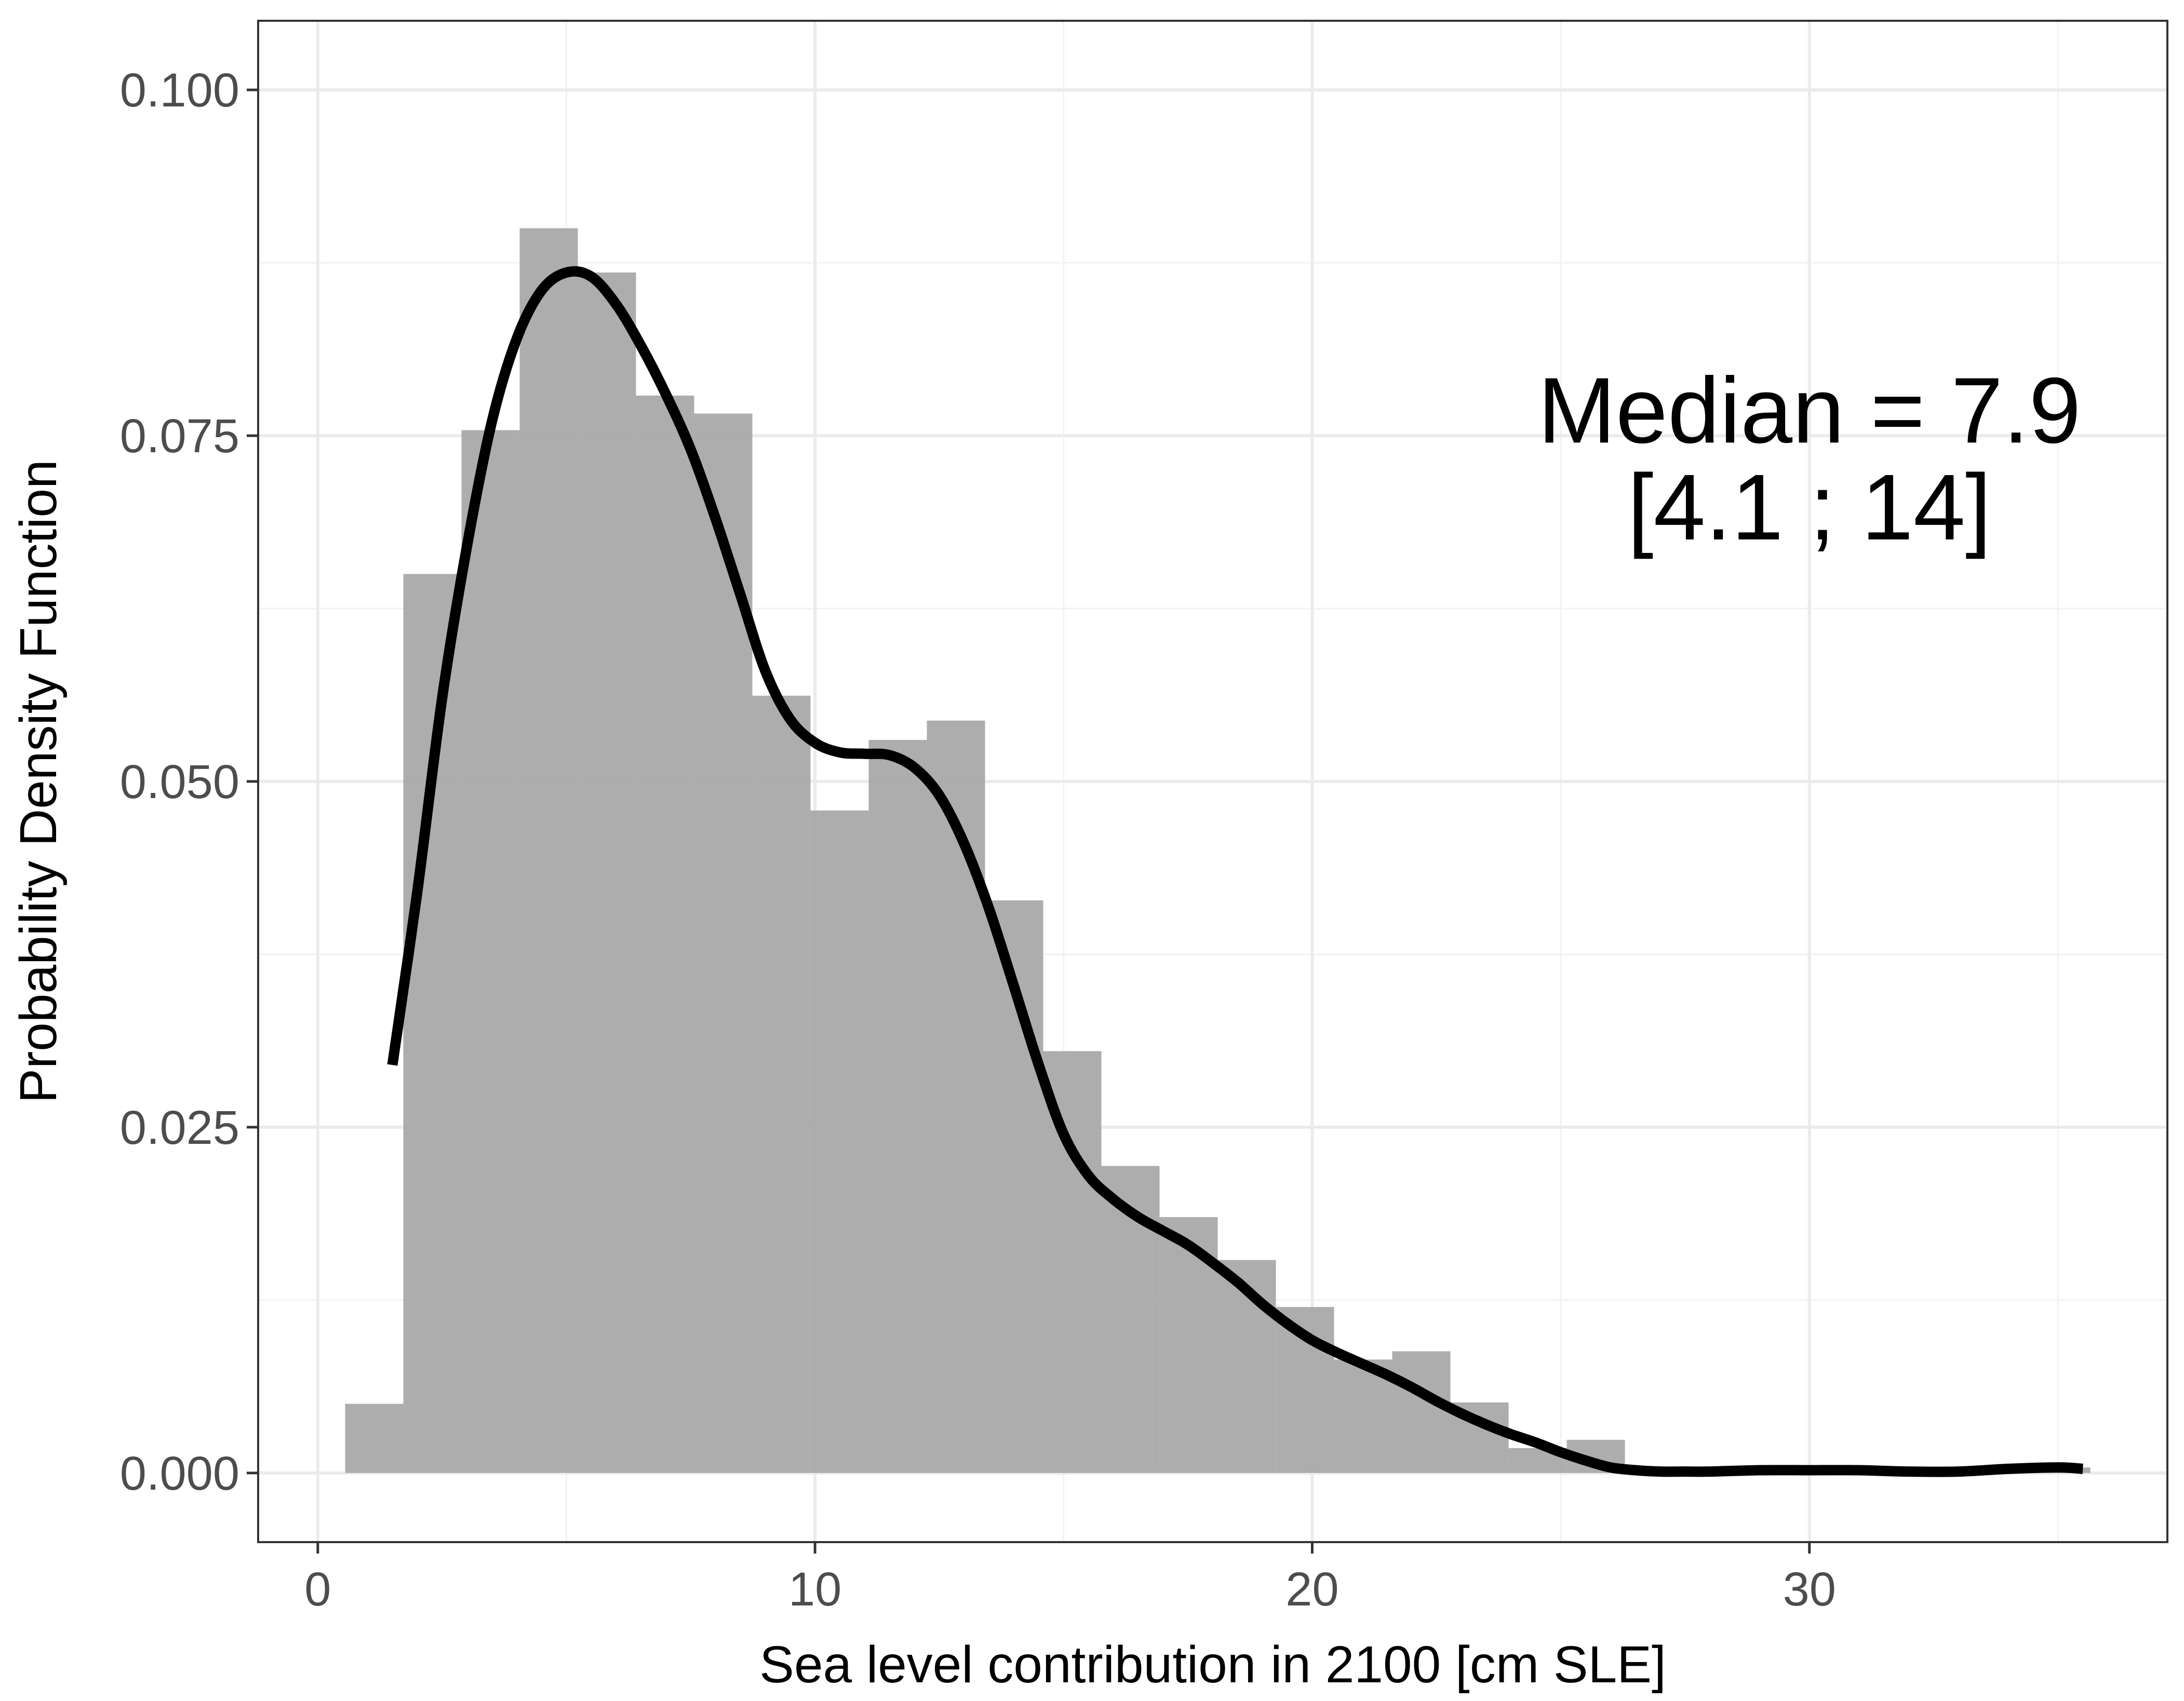 The height and width of the screenshot is (1701, 2184). I want to click on y-tick-label: 0.025, so click(180, 1127).